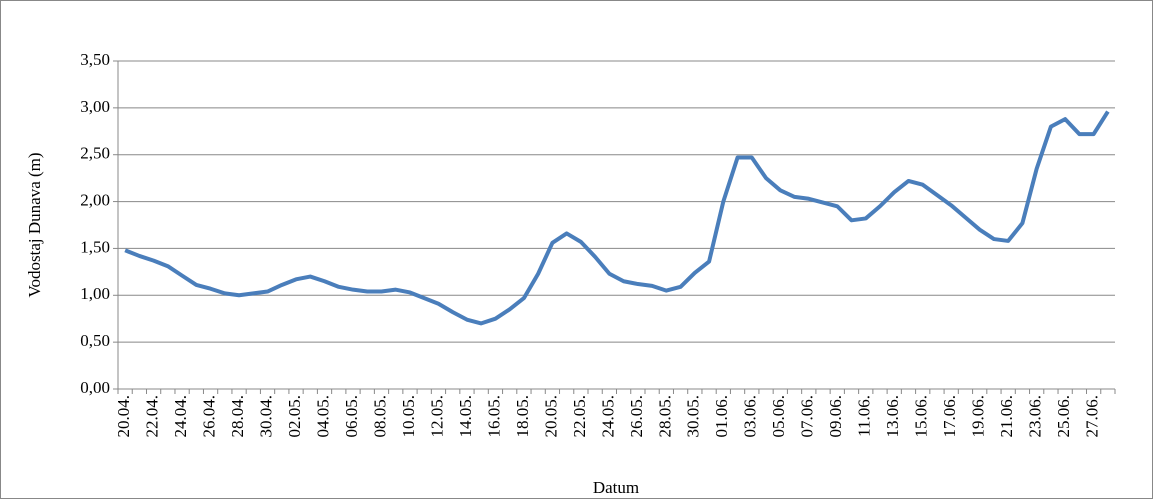 This screenshot has width=1153, height=499. I want to click on x-tick-label: 13.06., so click(892, 416).